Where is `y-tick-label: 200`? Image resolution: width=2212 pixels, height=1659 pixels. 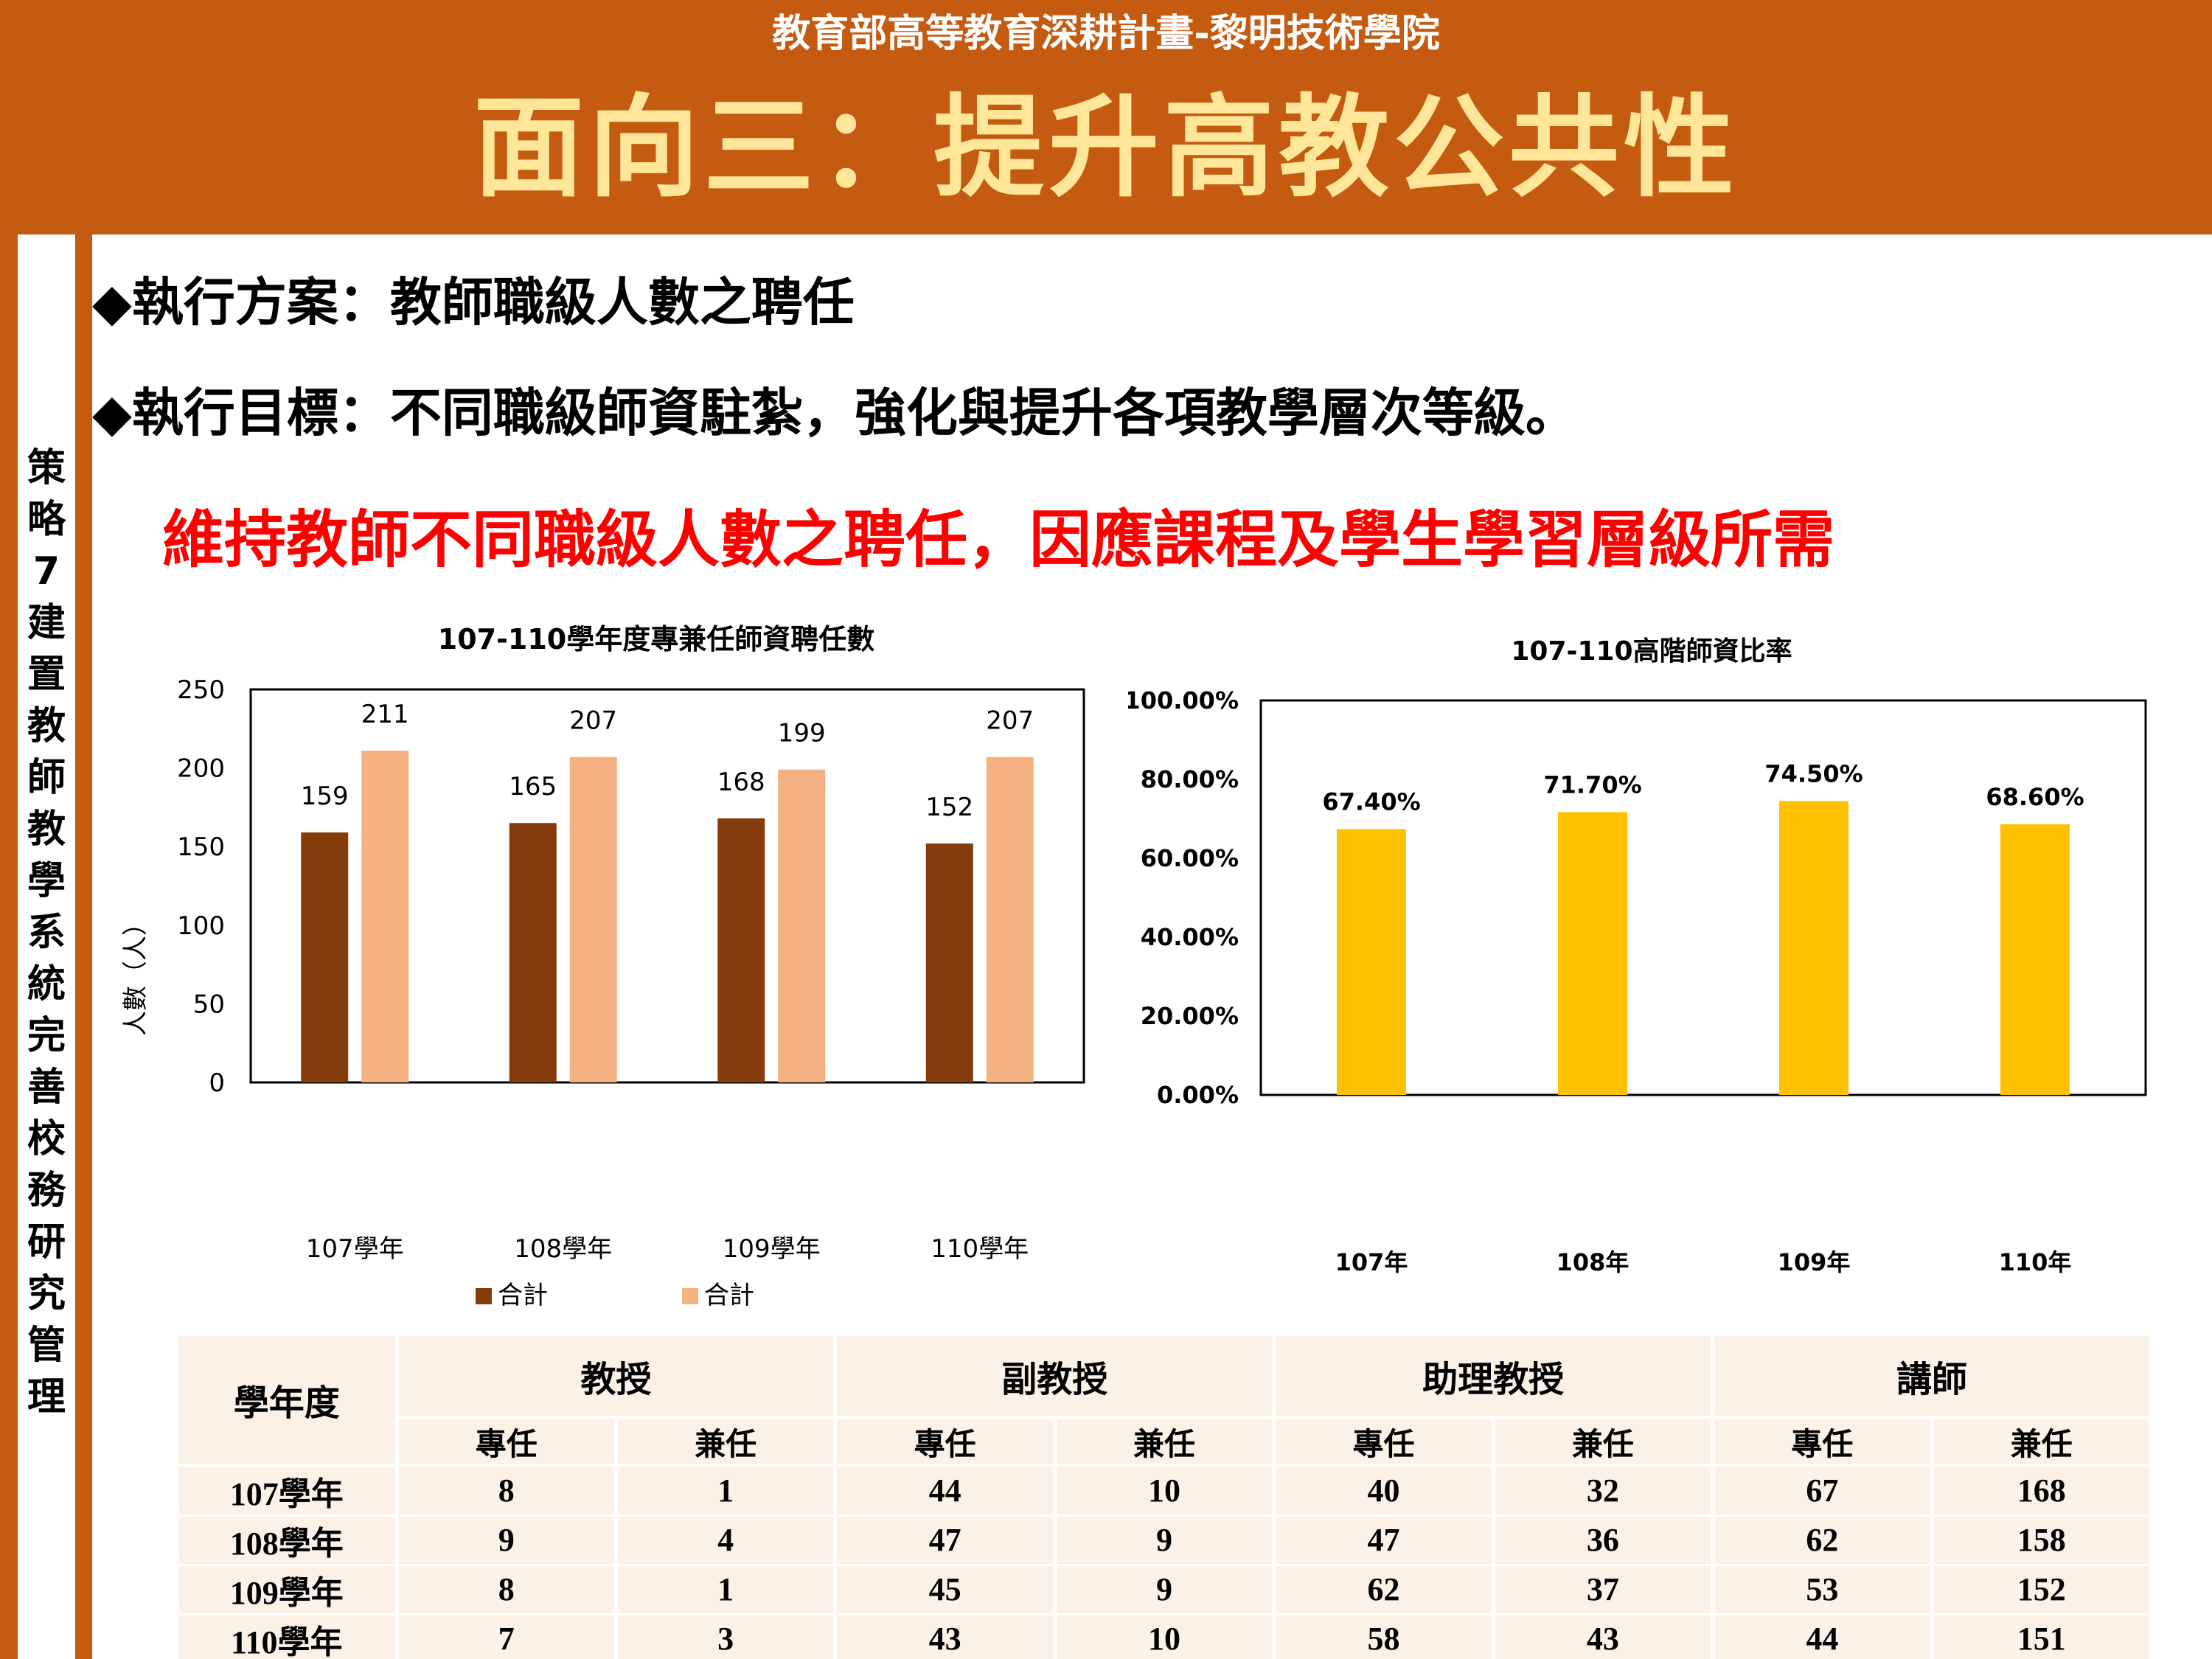
y-tick-label: 200 is located at coordinates (201, 769).